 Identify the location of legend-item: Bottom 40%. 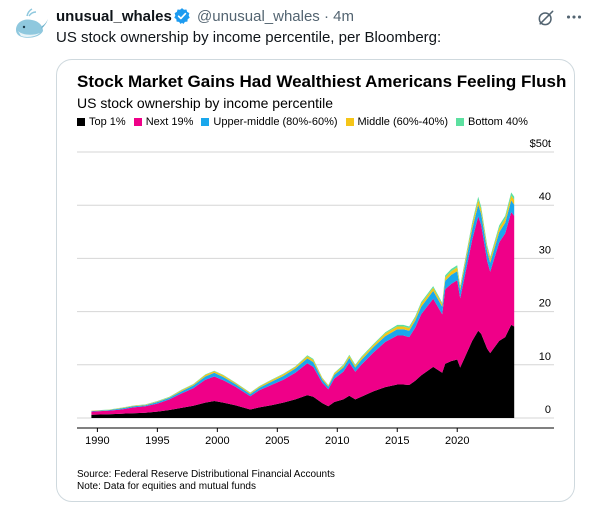
(492, 122).